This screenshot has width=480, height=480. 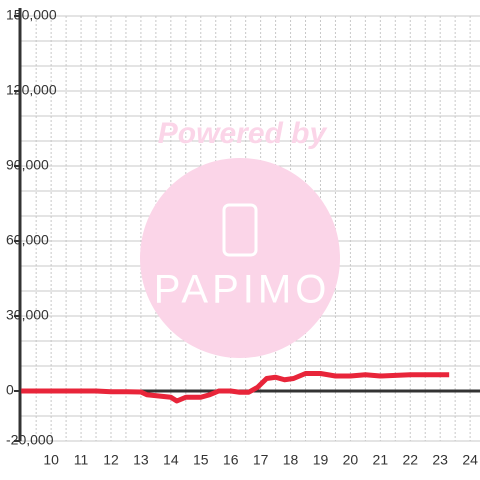 I want to click on watermark-text: Powered by, so click(x=243, y=133).